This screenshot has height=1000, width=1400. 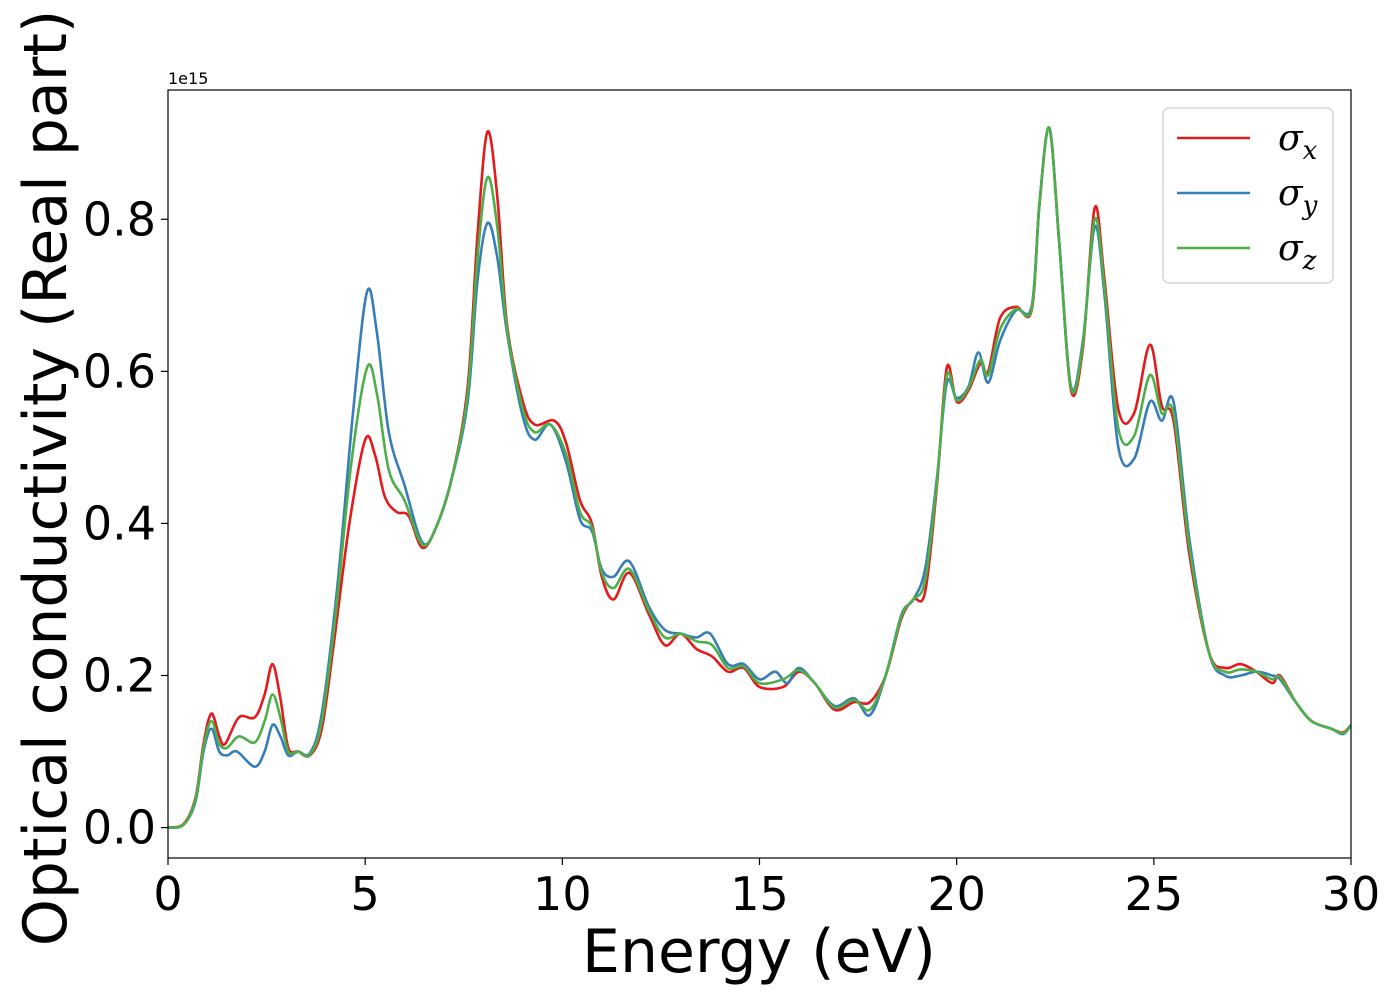 What do you see at coordinates (46, 478) in the screenshot?
I see `y-axis-label: Optical conductivity (Real part)` at bounding box center [46, 478].